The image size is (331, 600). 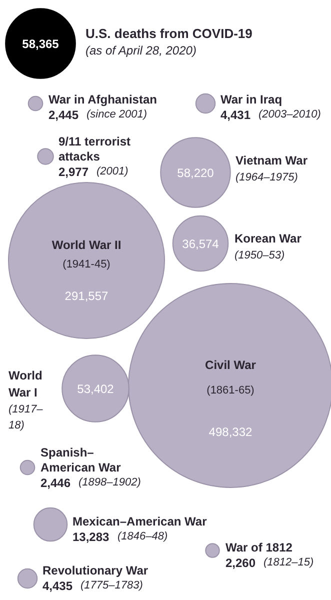 What do you see at coordinates (268, 239) in the screenshot?
I see `category-label: Korean War` at bounding box center [268, 239].